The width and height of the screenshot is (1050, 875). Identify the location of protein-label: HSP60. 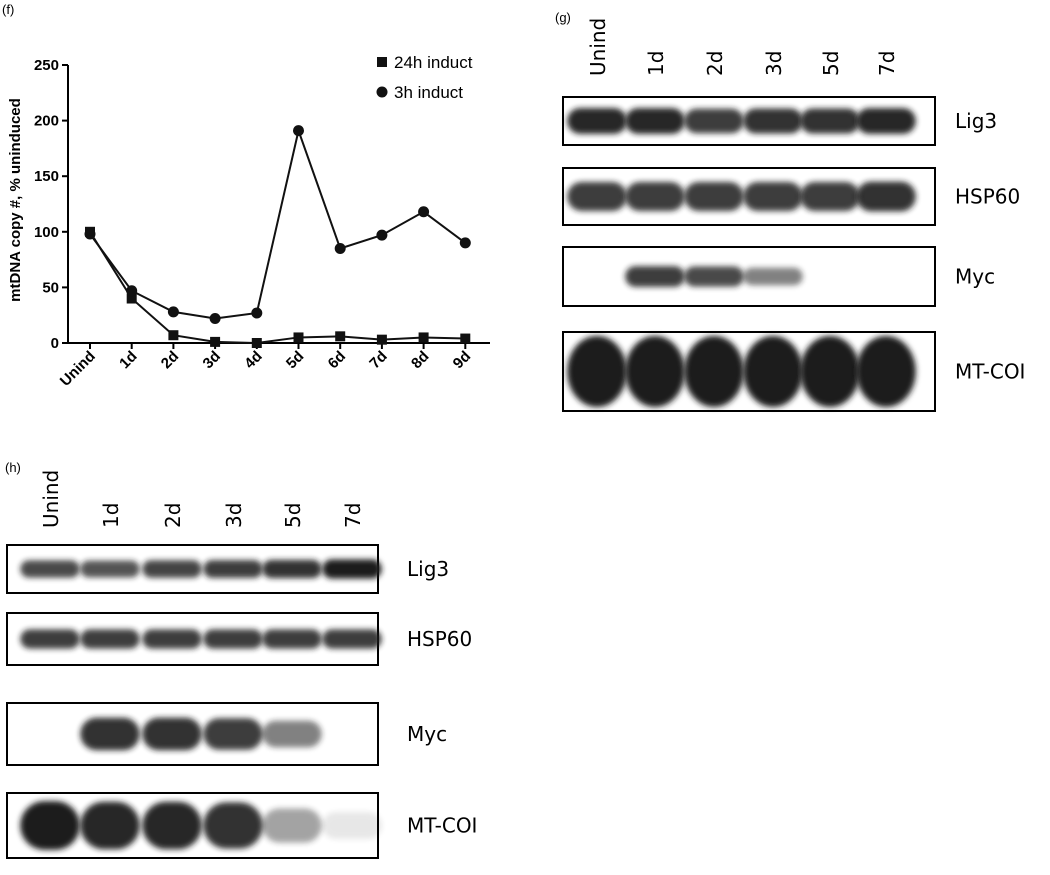
(987, 197).